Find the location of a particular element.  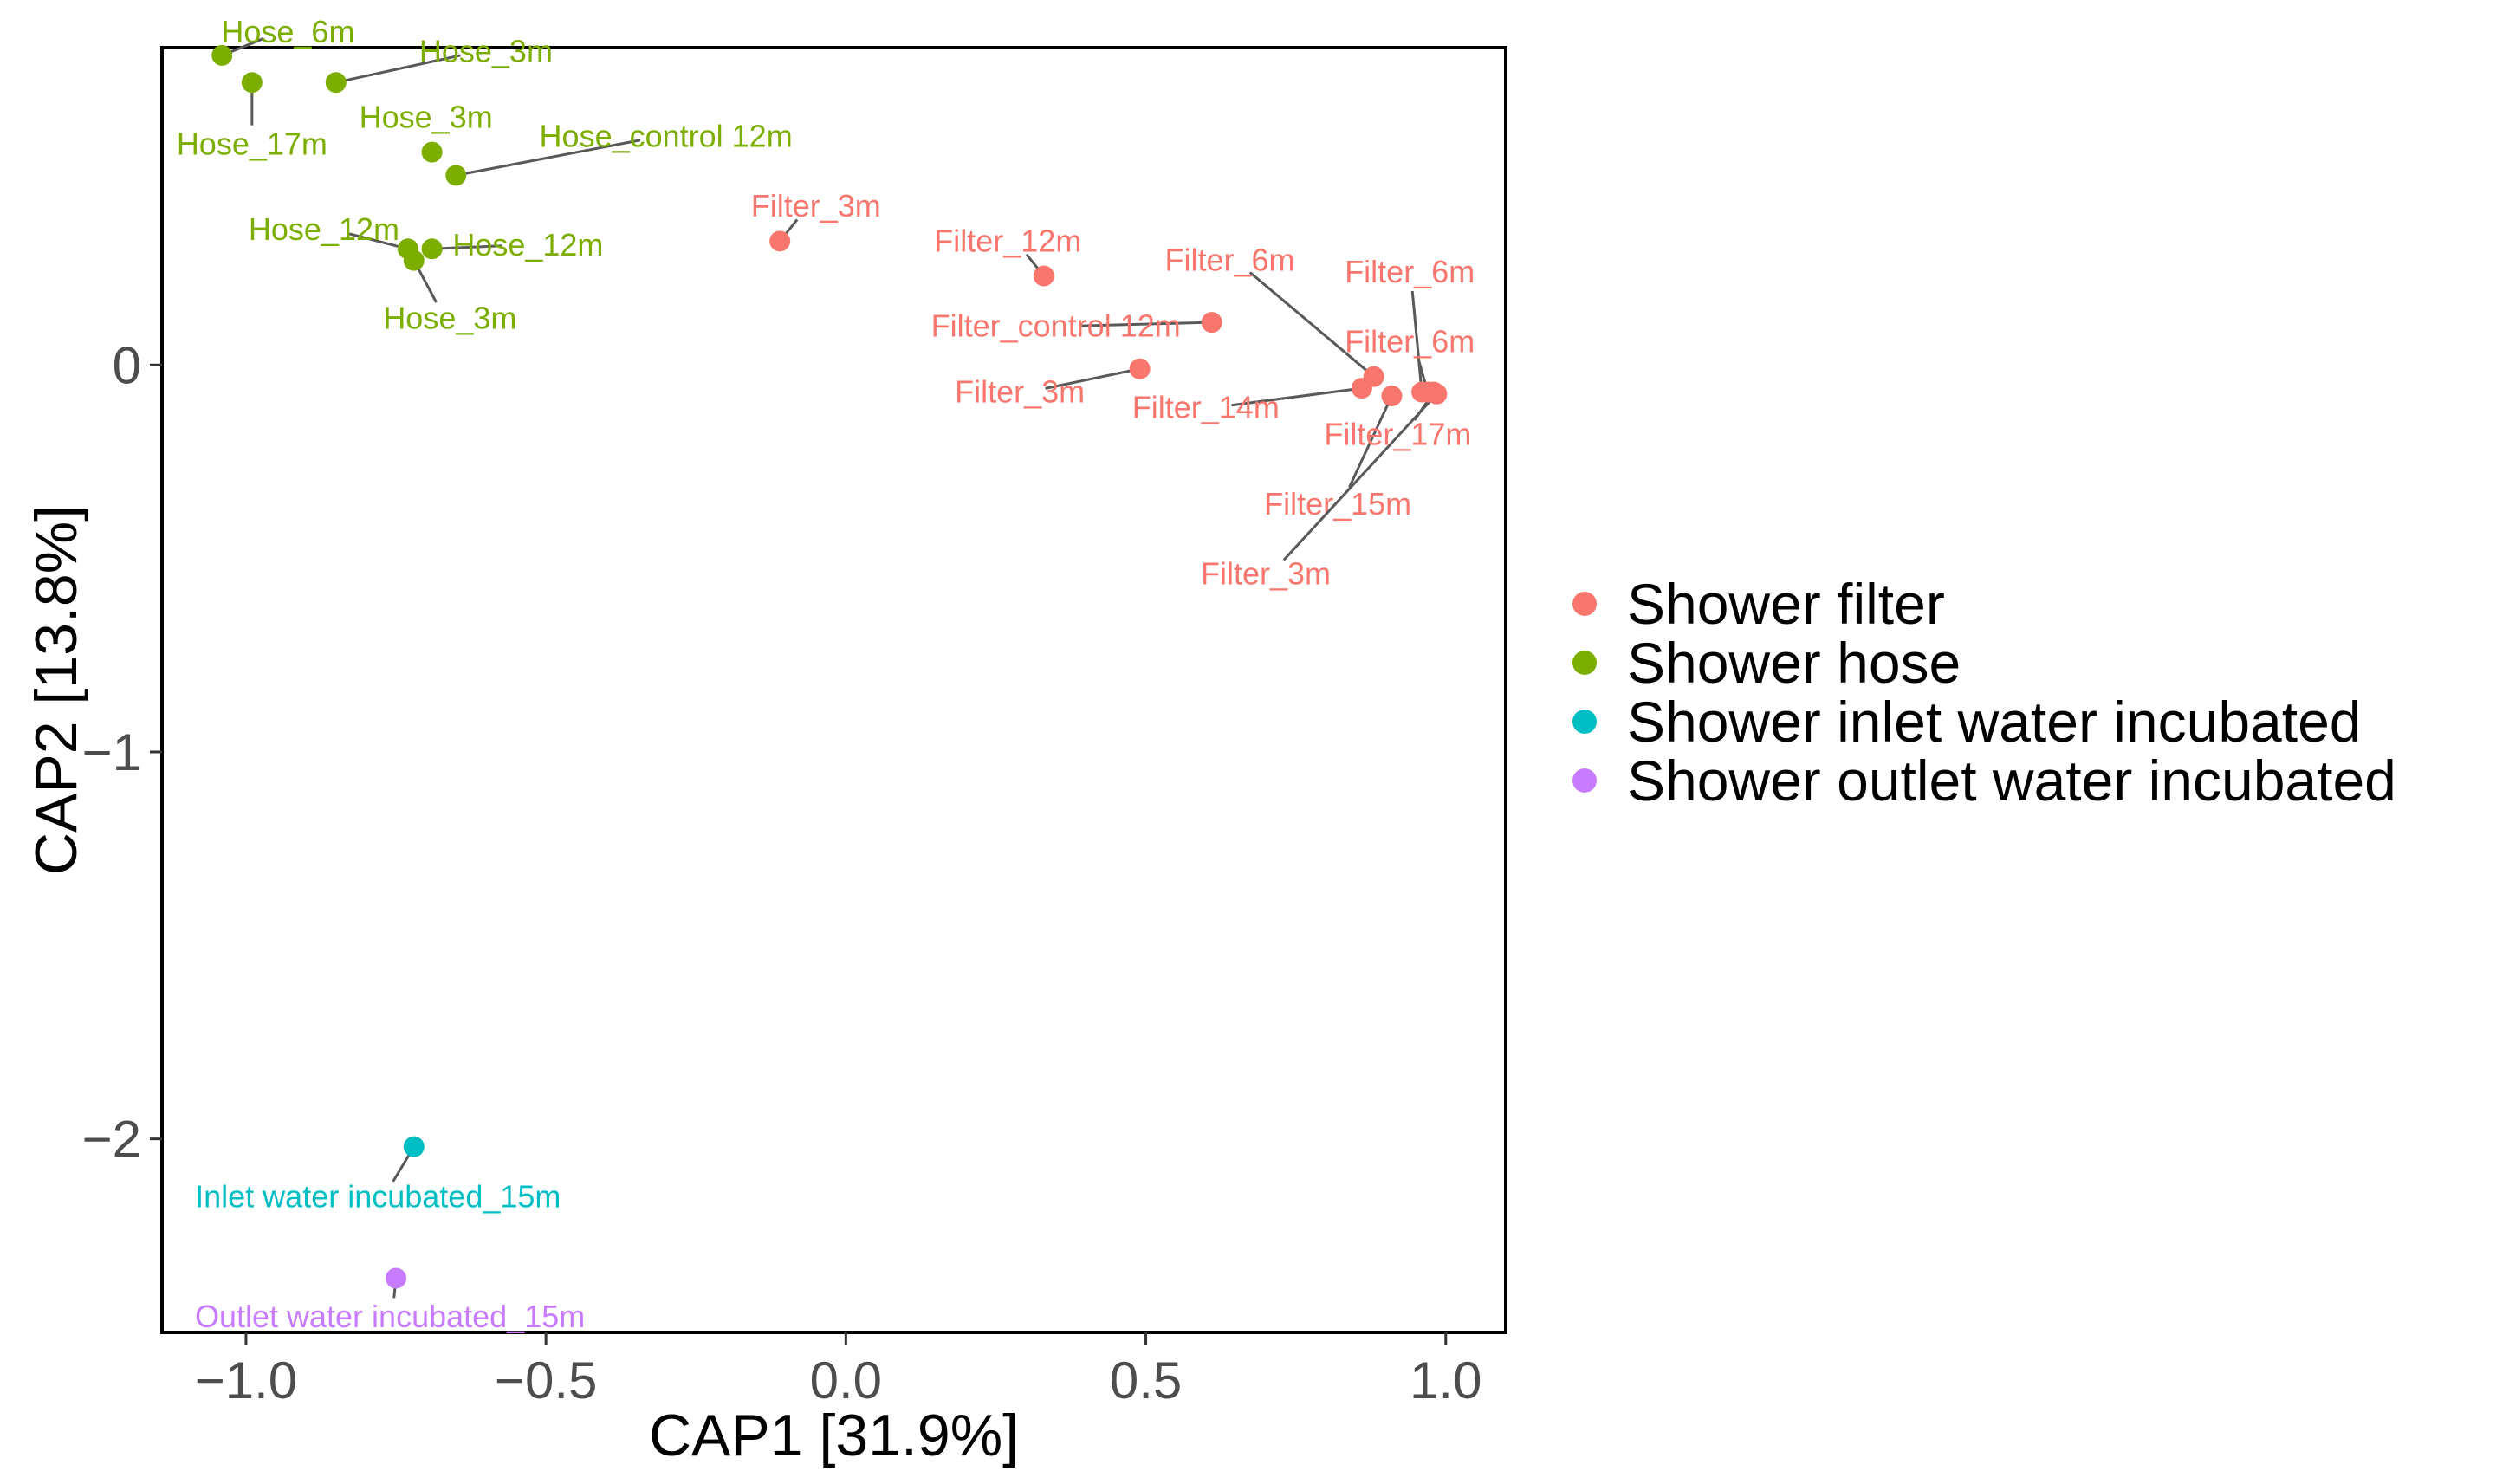

point-label: Filter_14m is located at coordinates (1206, 406).